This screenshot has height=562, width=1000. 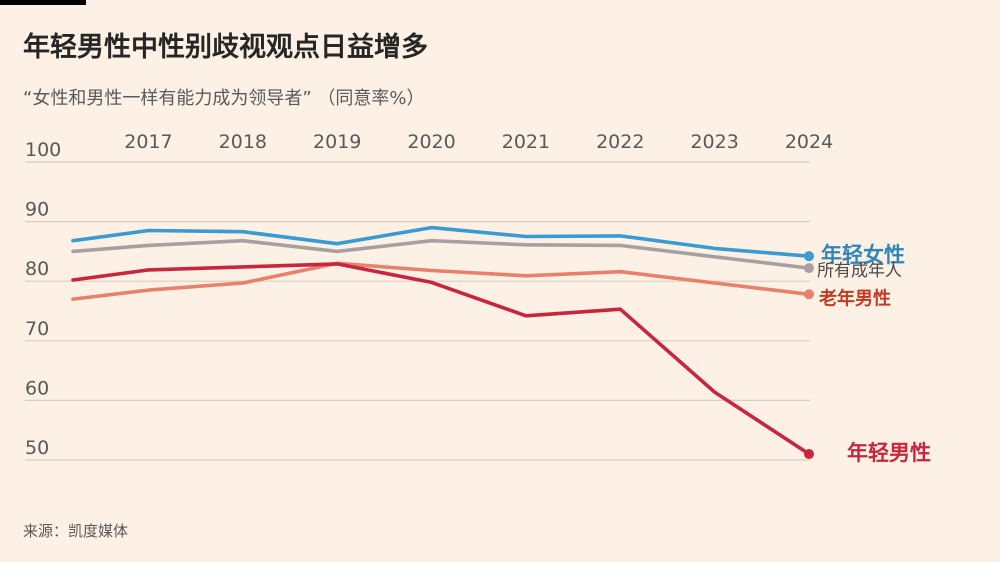 I want to click on x-tick-label: 2022, so click(x=620, y=142).